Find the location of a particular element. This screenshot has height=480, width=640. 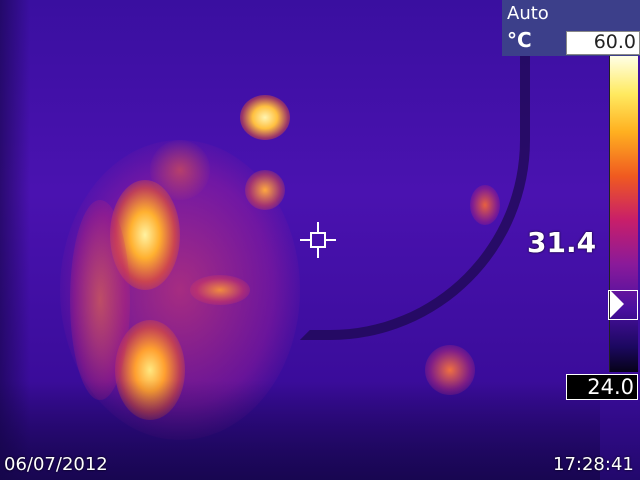

capture-time: 17:28:41 is located at coordinates (593, 464).